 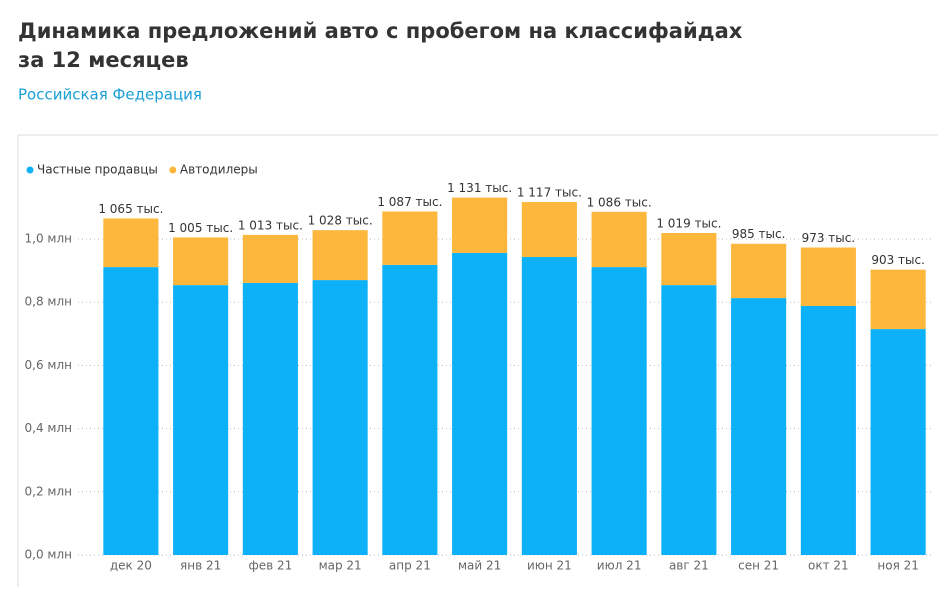 What do you see at coordinates (619, 566) in the screenshot?
I see `x-tick-label: июл 21` at bounding box center [619, 566].